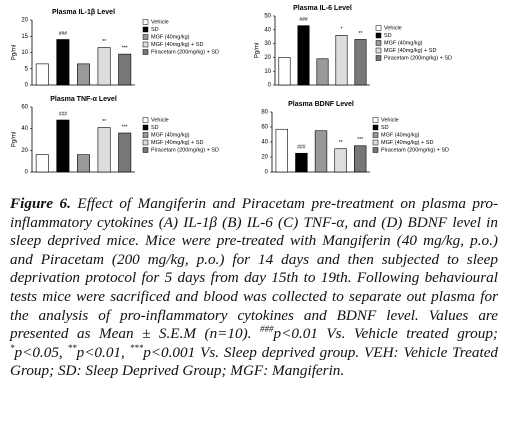  I want to click on y-tick-label: 15, so click(24, 37).